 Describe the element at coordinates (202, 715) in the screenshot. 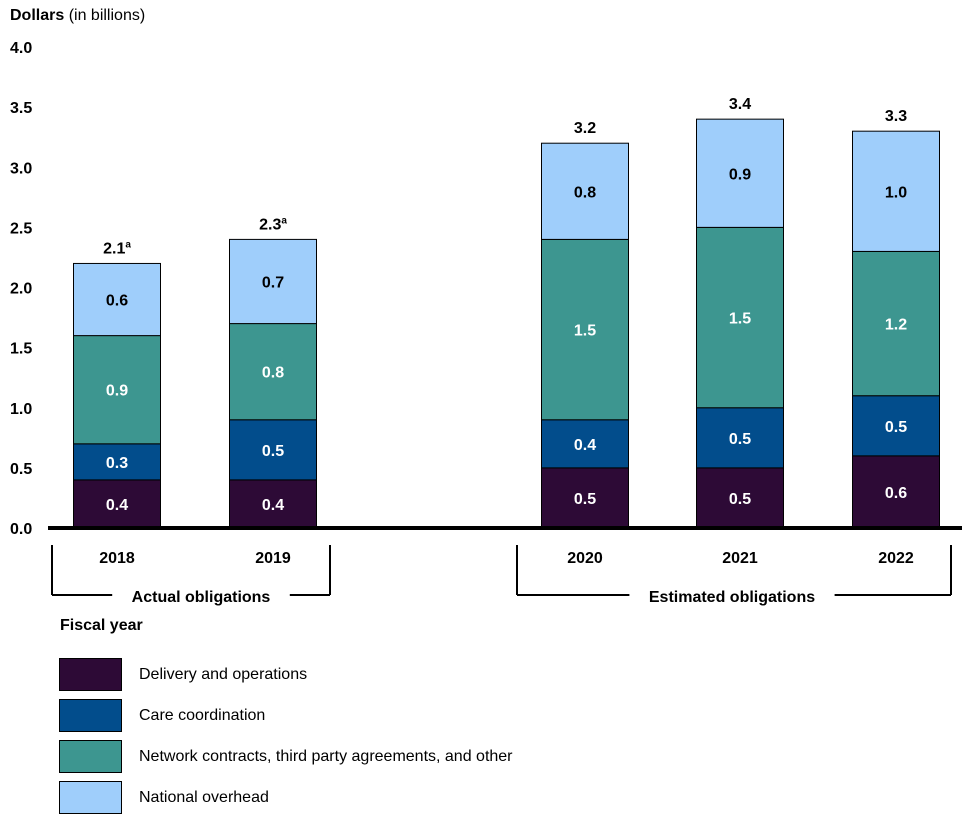

I see `legend-label: Care coordination` at that location.